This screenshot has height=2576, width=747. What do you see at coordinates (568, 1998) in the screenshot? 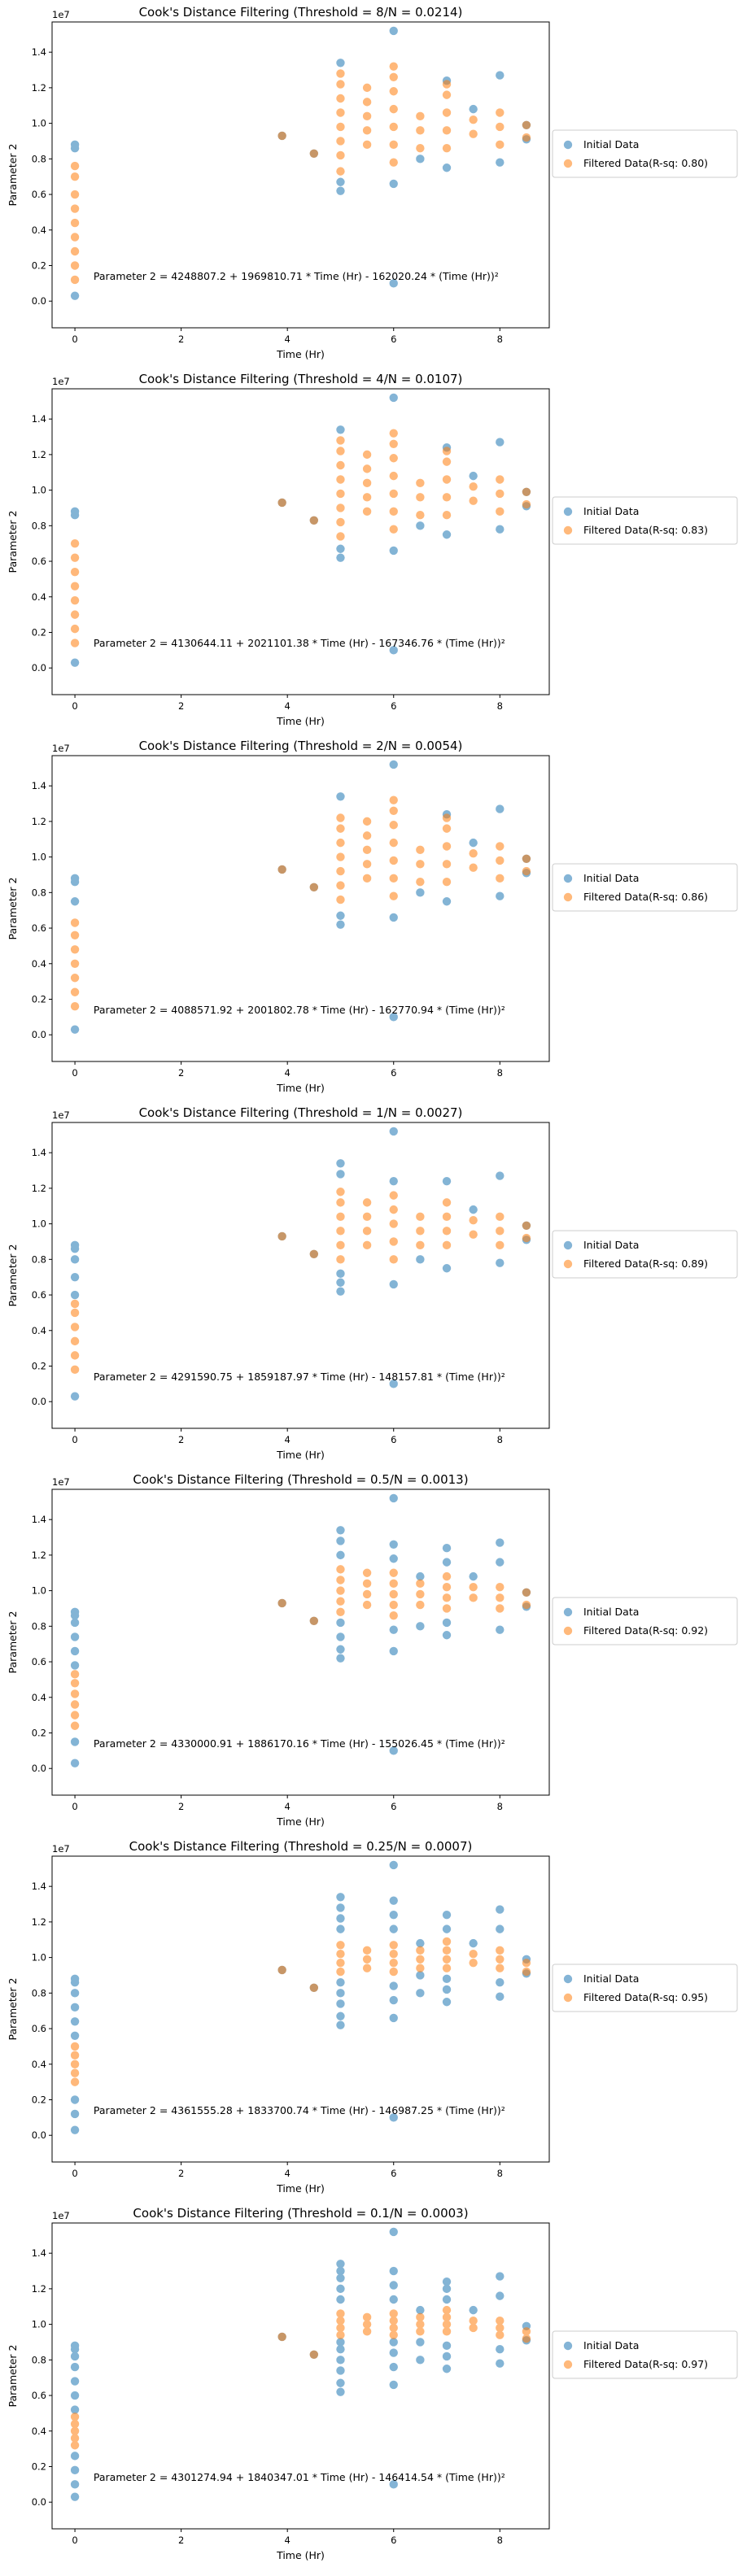
I see `legend-marker` at bounding box center [568, 1998].